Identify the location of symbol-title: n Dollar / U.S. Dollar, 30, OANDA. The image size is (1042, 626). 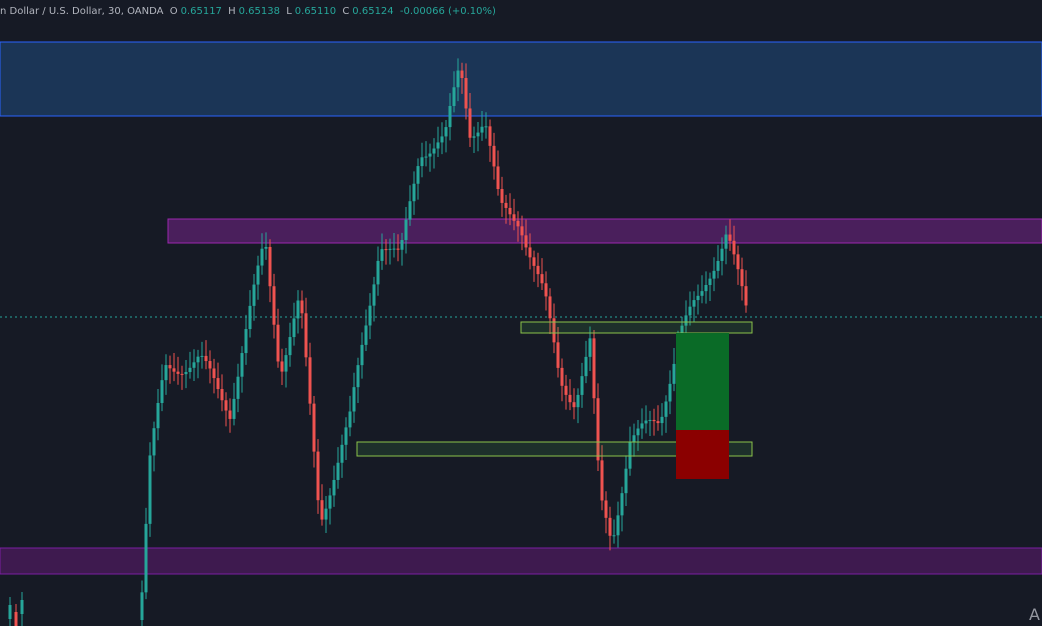
(82, 11).